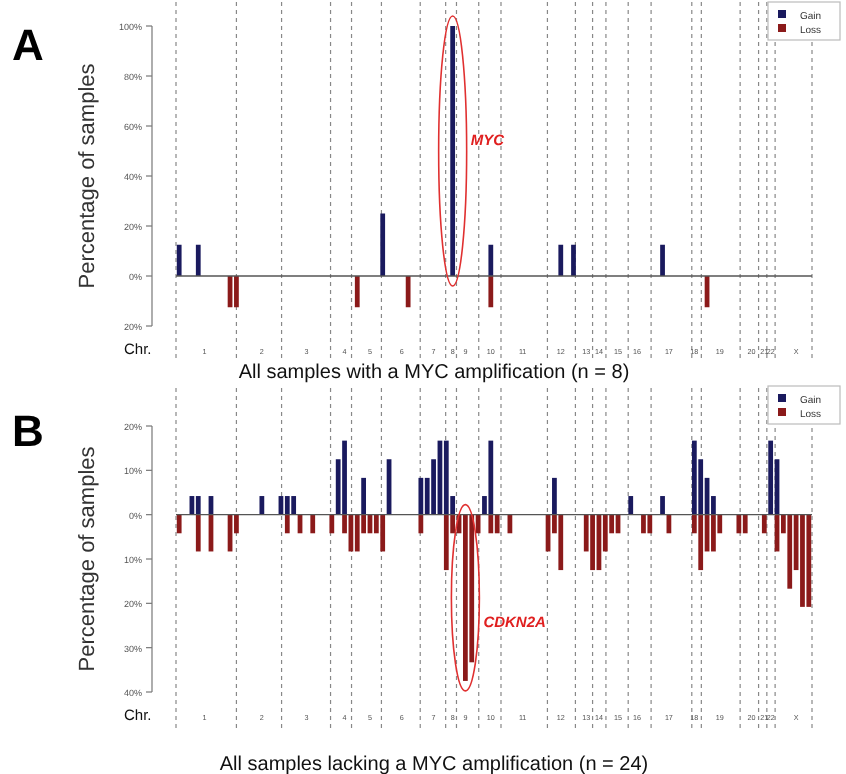 The width and height of the screenshot is (846, 774). What do you see at coordinates (434, 764) in the screenshot?
I see `x-axis-title: All samples lacking a MYC amplification (n = 24)` at bounding box center [434, 764].